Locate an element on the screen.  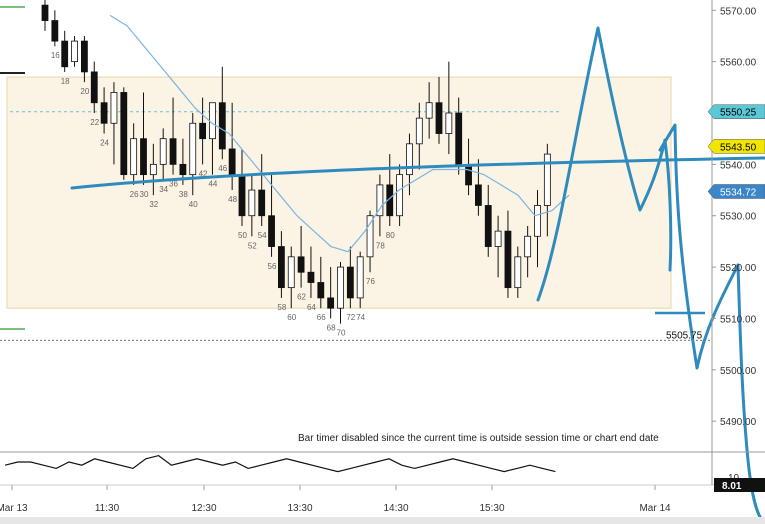
bar-number-label: 46 is located at coordinates (222, 168).